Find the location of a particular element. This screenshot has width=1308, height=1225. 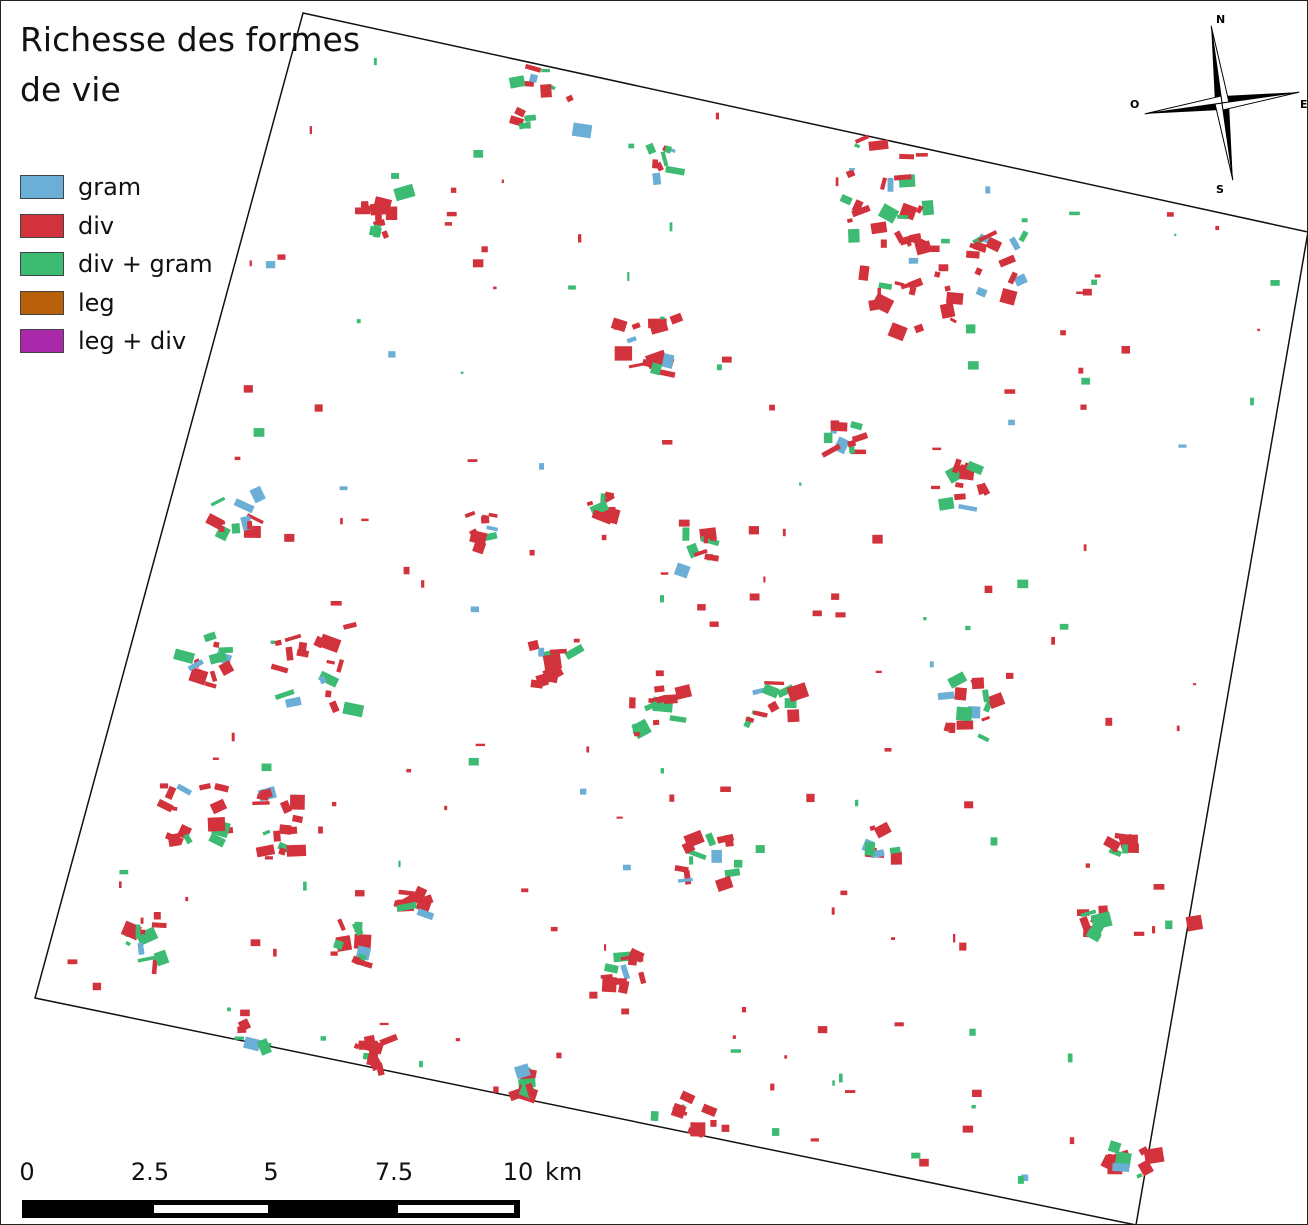

legend-item-div: div is located at coordinates (116, 226).